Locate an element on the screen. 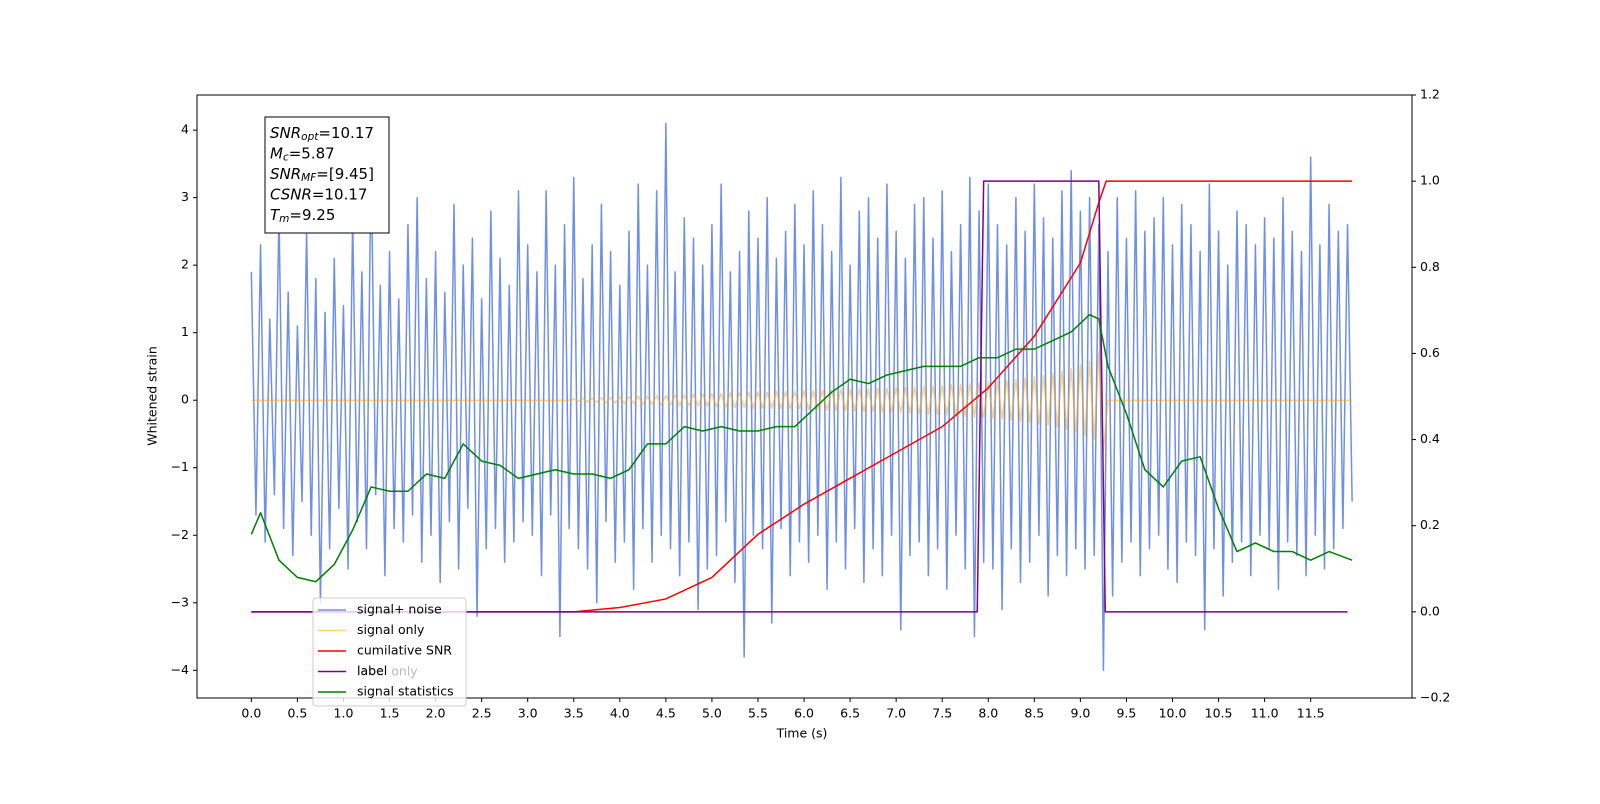 The height and width of the screenshot is (804, 1600). legend-label: signal+ noise is located at coordinates (399, 609).